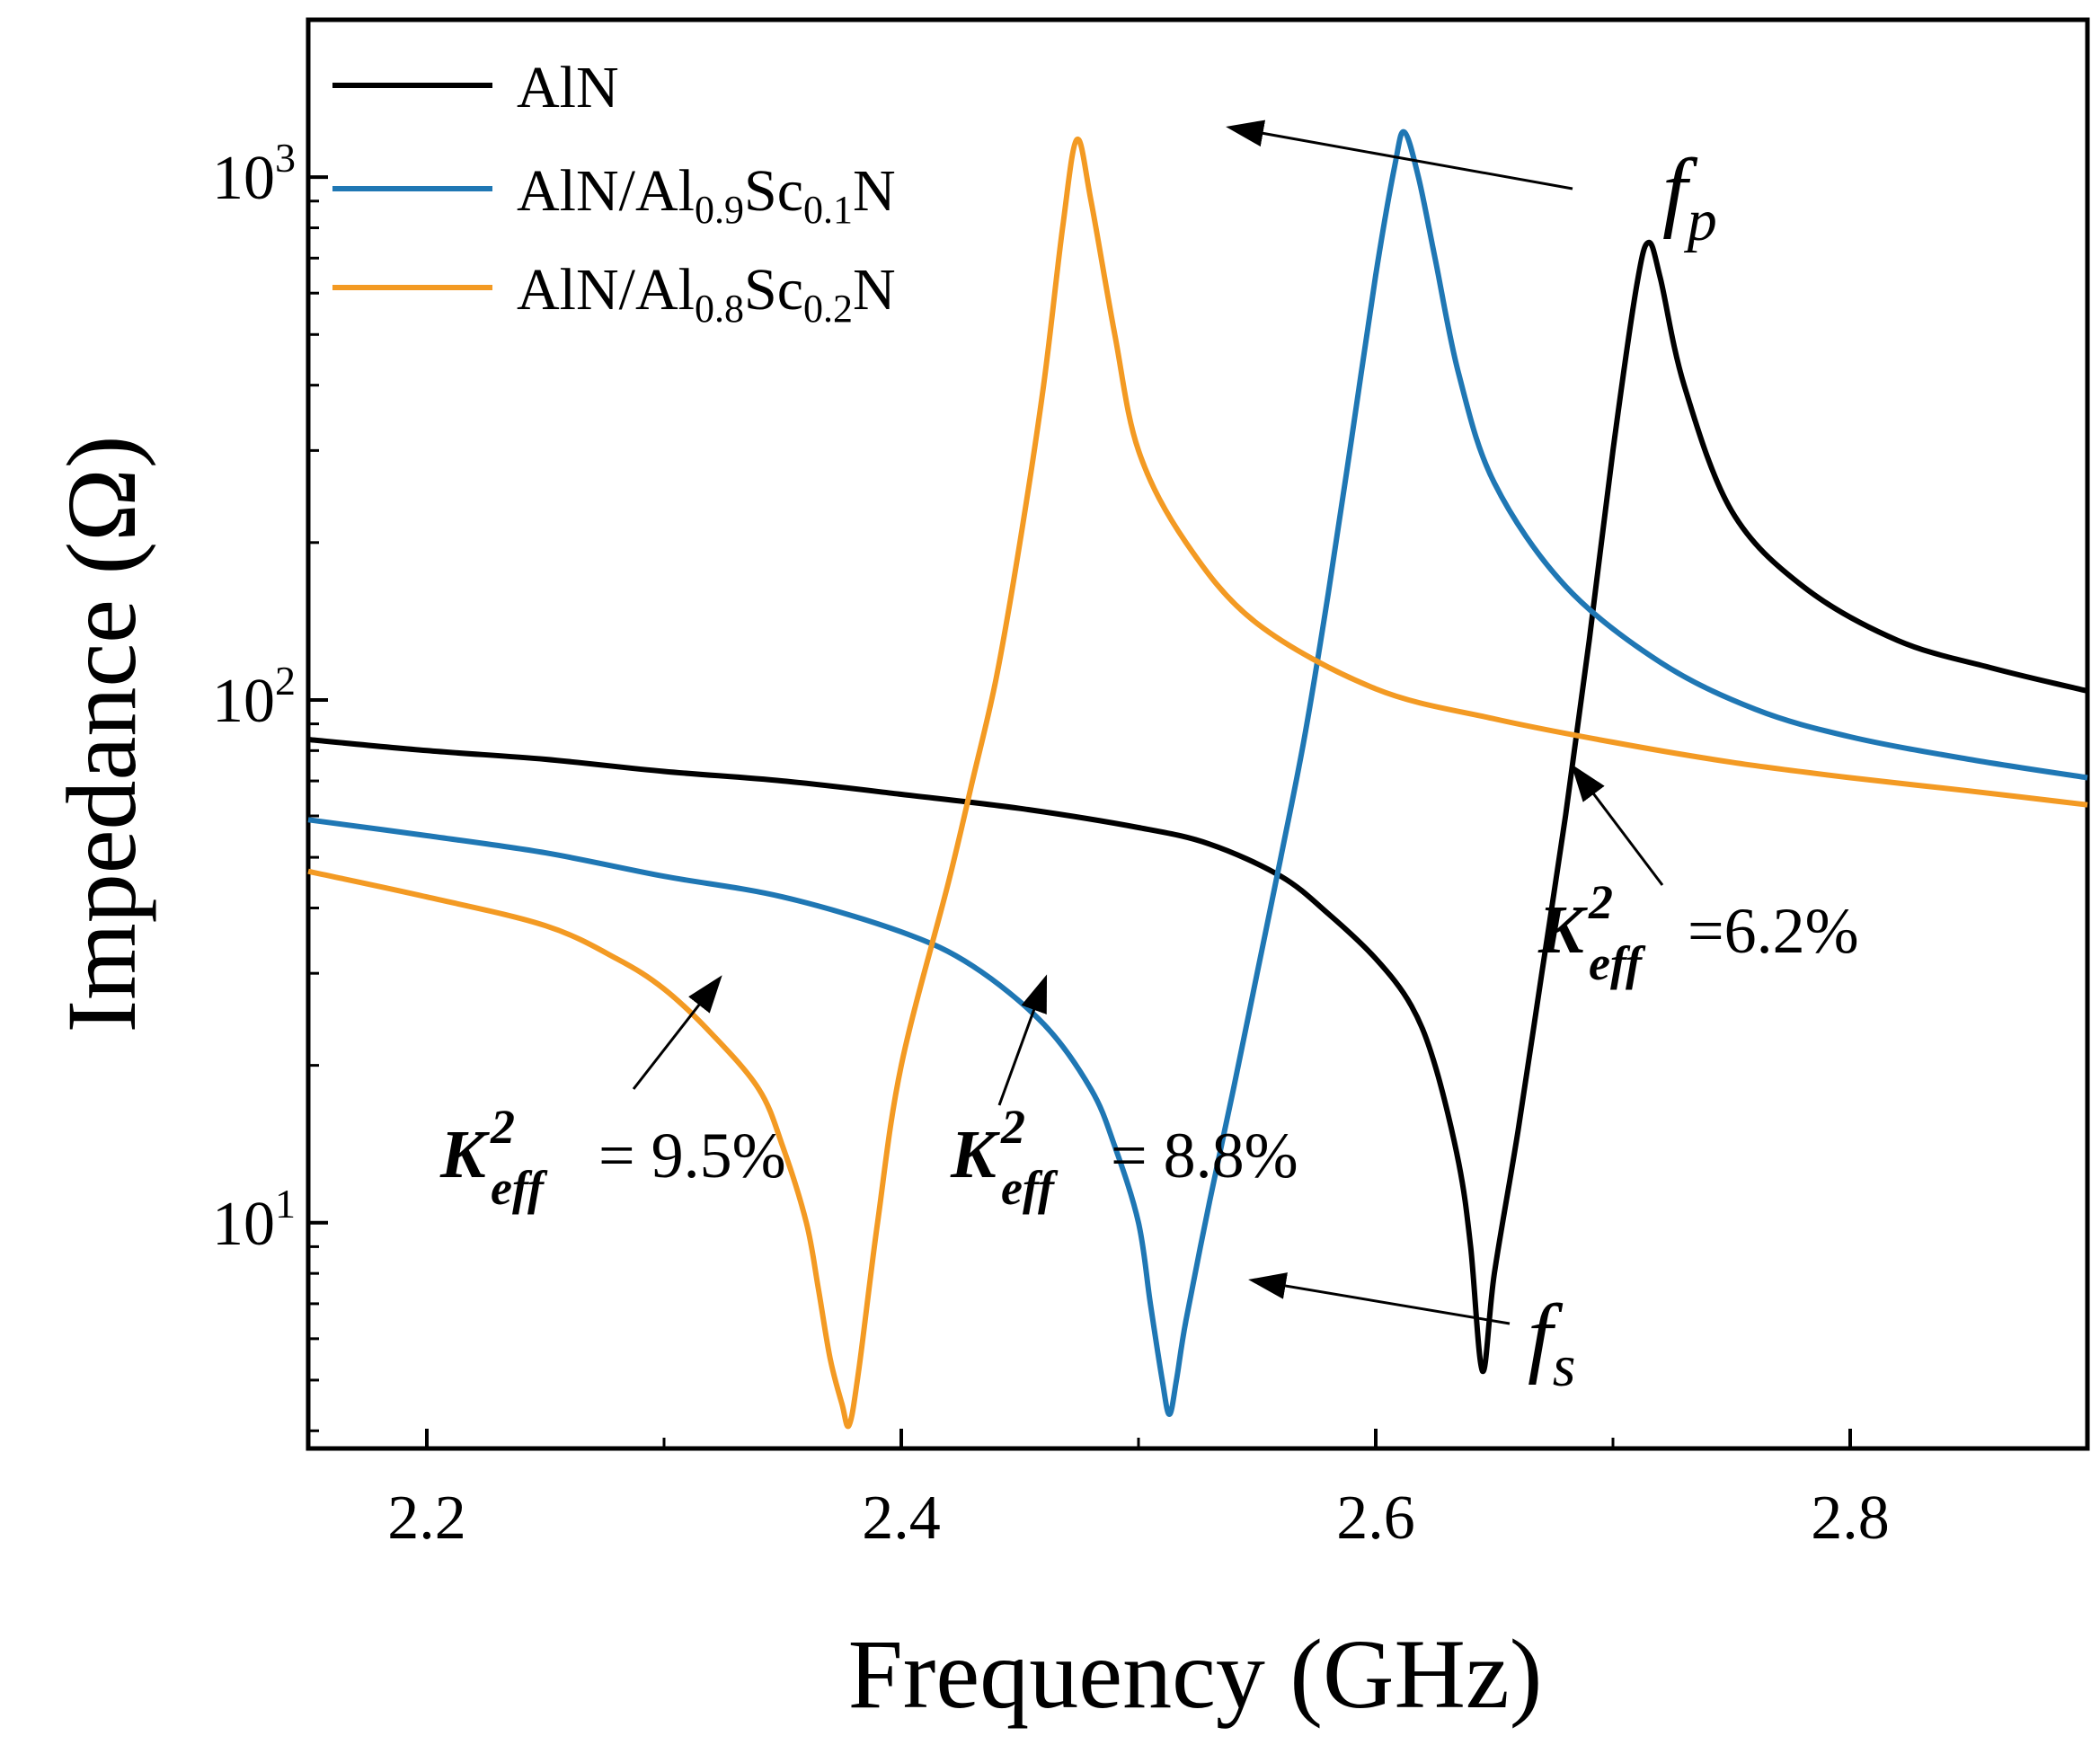 This screenshot has height=1745, width=2100. Describe the element at coordinates (1012, 1127) in the screenshot. I see `k-blue-sup: 2` at that location.